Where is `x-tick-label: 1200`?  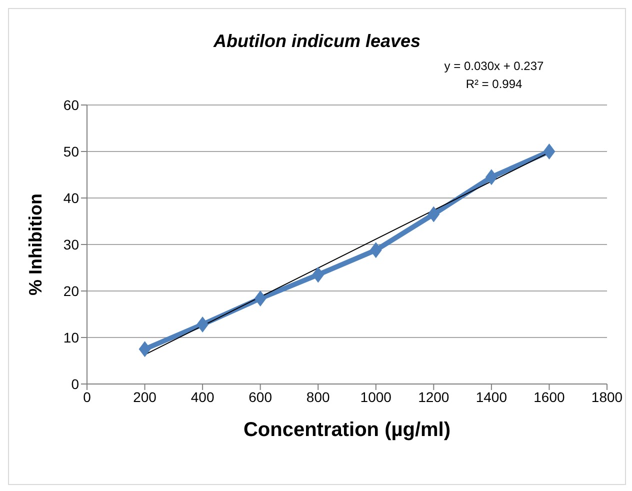 x-tick-label: 1200 is located at coordinates (434, 396).